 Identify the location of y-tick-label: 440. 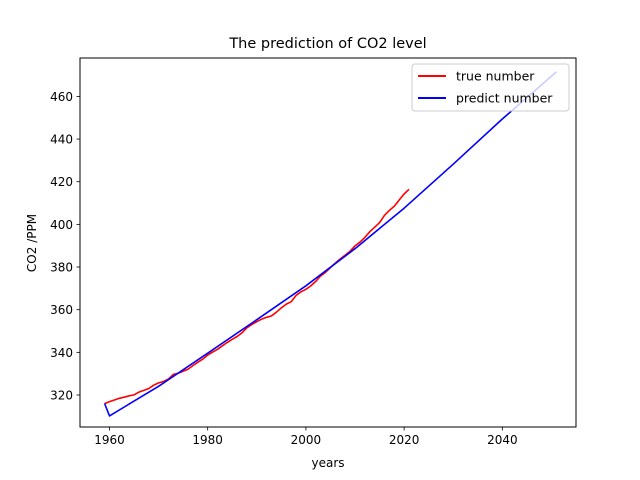
(61, 140).